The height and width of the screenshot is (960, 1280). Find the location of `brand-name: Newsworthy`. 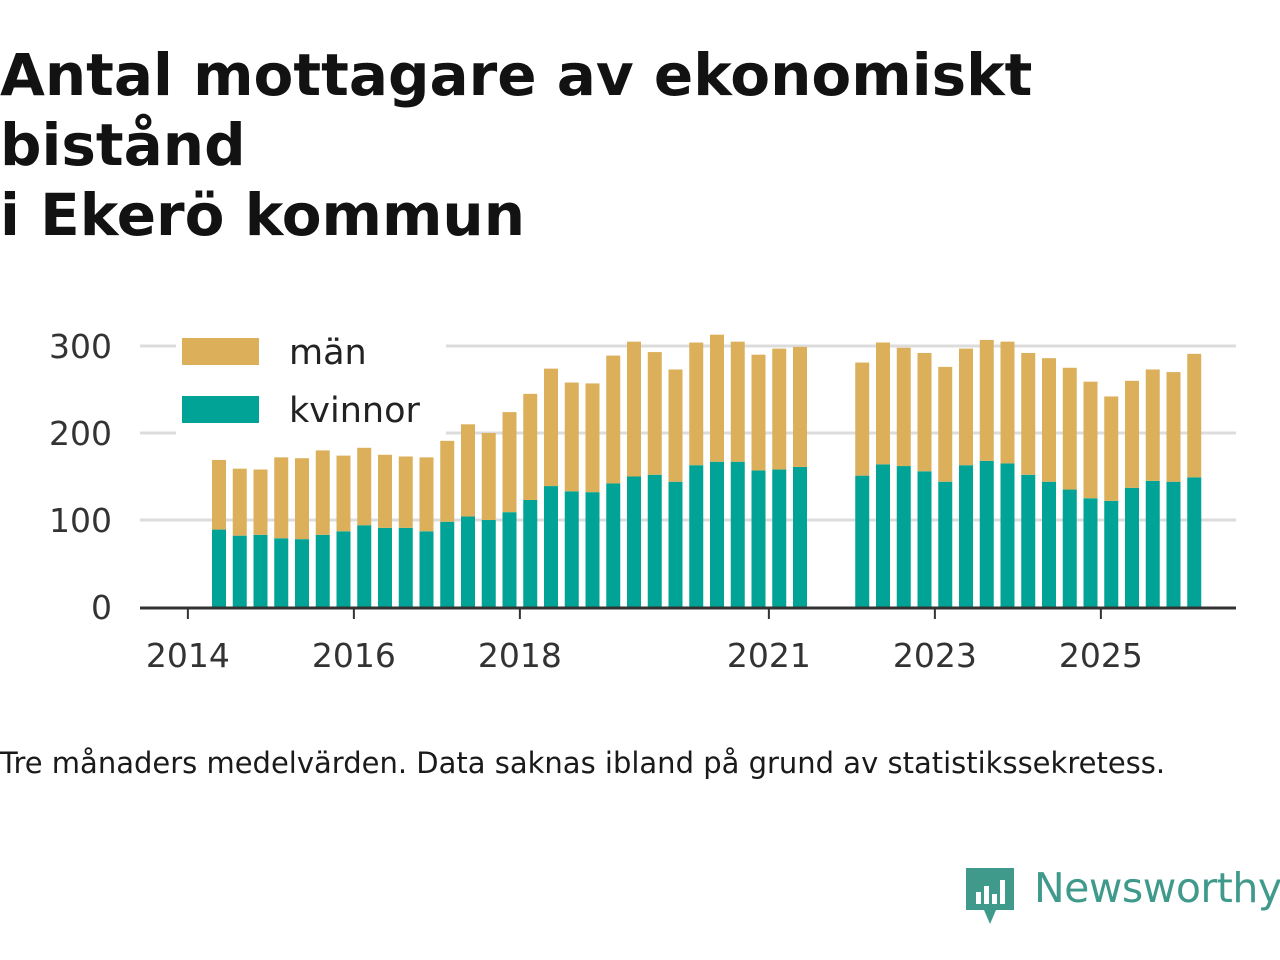

brand-name: Newsworthy is located at coordinates (1157, 888).